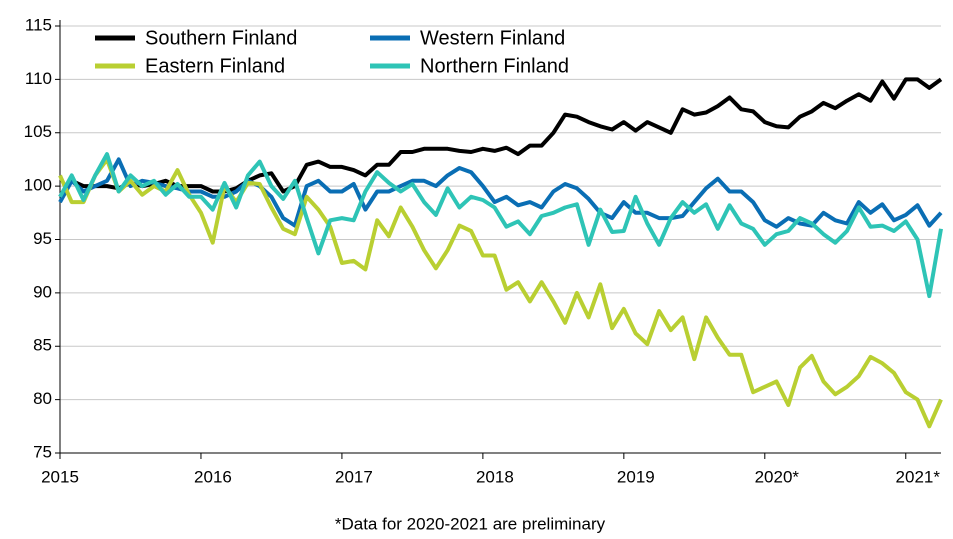 The width and height of the screenshot is (953, 539). Describe the element at coordinates (354, 476) in the screenshot. I see `x-tick-label: 2017` at that location.